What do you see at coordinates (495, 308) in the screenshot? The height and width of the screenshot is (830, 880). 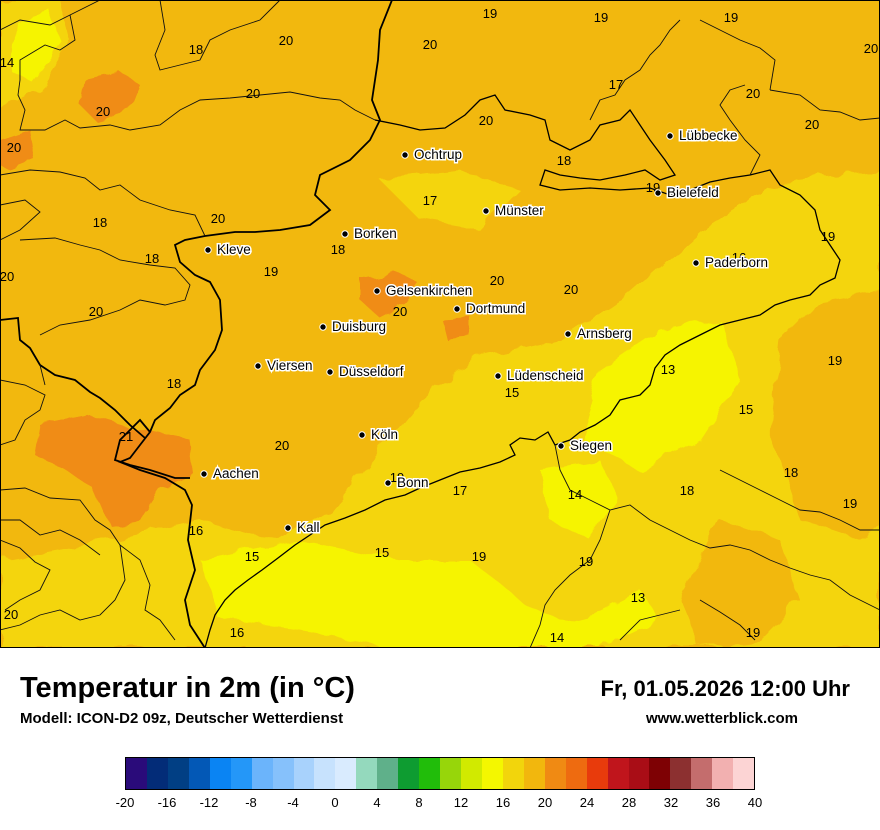 I see `city-label: Dortmund` at bounding box center [495, 308].